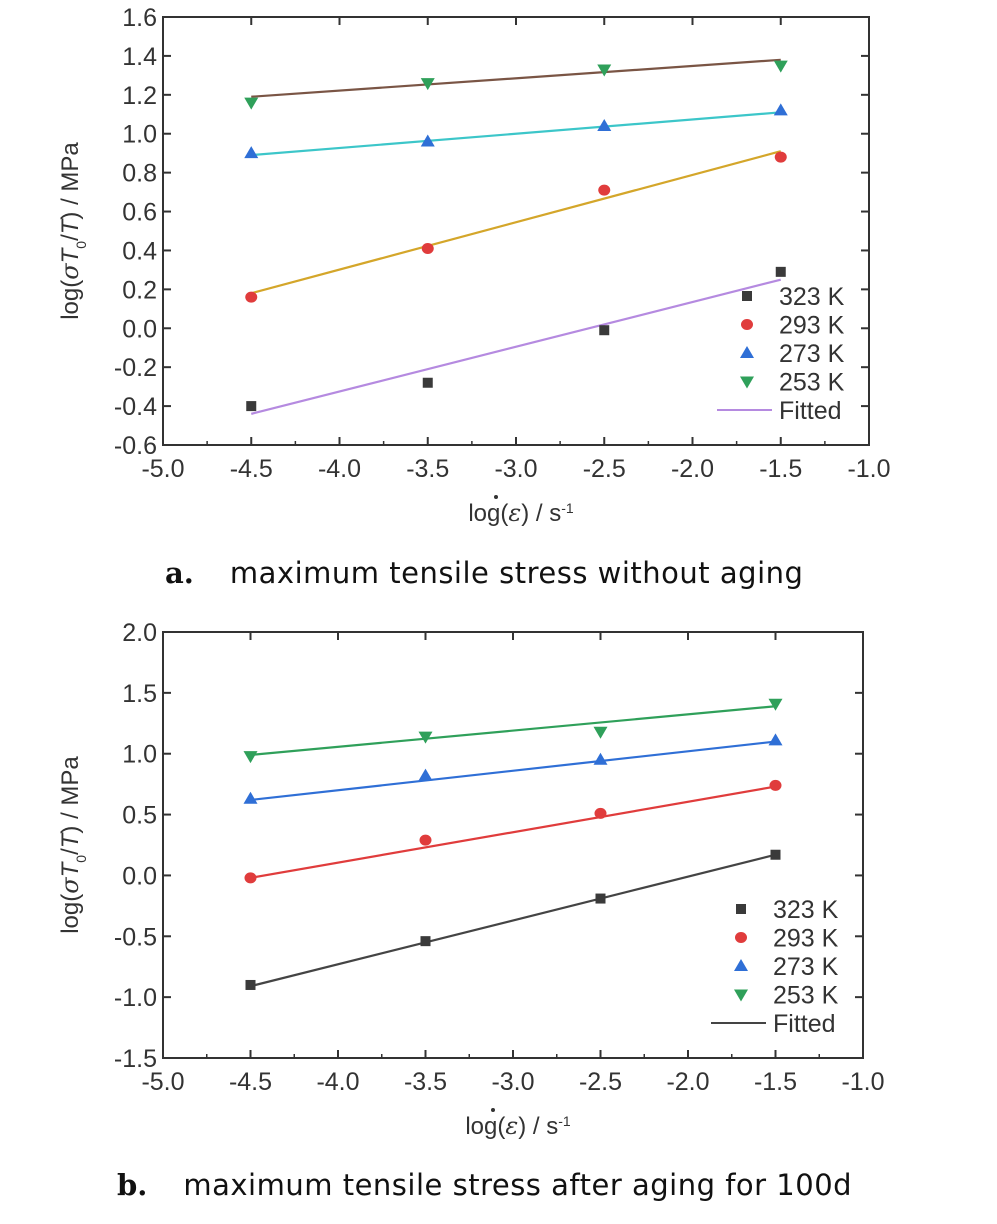 The height and width of the screenshot is (1224, 997). I want to click on x-tick-label: -2.5, so click(604, 469).